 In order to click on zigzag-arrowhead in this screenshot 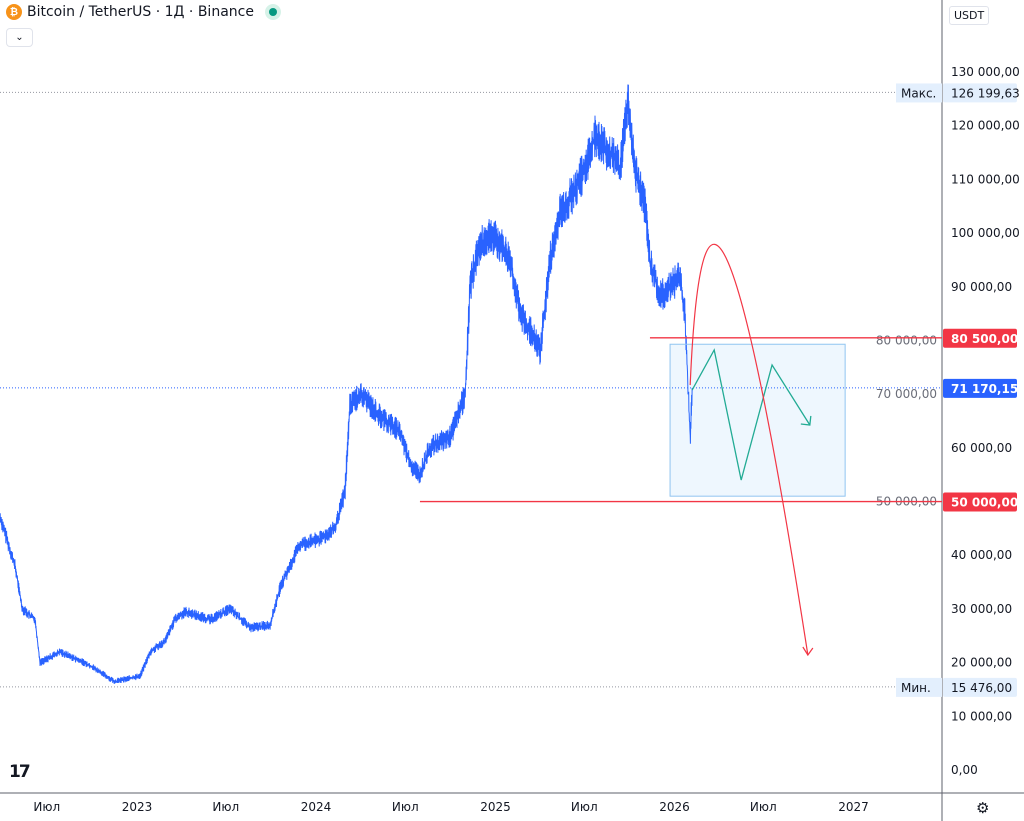, I will do `click(806, 420)`.